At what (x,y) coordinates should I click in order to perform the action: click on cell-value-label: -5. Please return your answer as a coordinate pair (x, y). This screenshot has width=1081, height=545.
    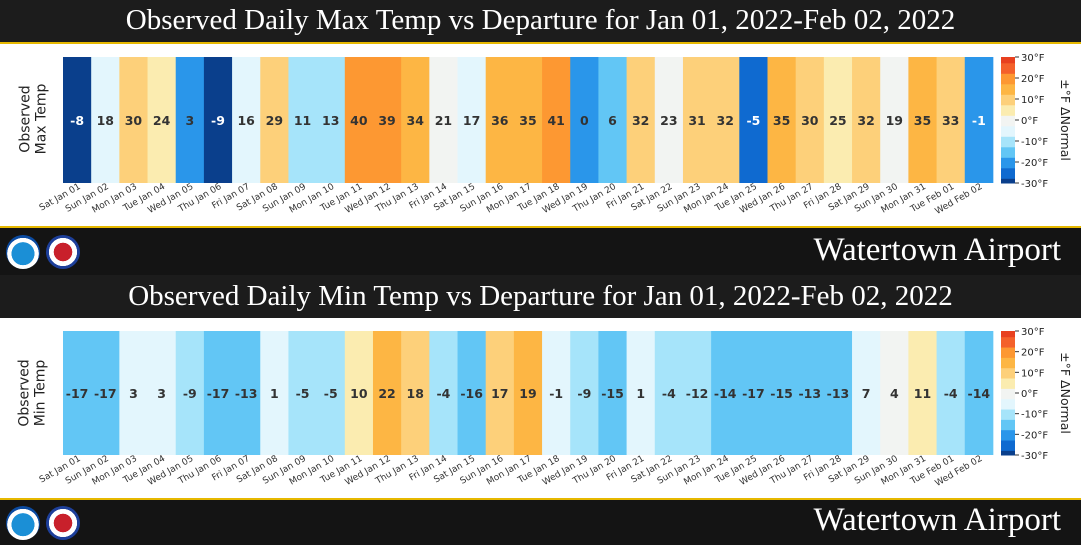
    Looking at the image, I should click on (331, 393).